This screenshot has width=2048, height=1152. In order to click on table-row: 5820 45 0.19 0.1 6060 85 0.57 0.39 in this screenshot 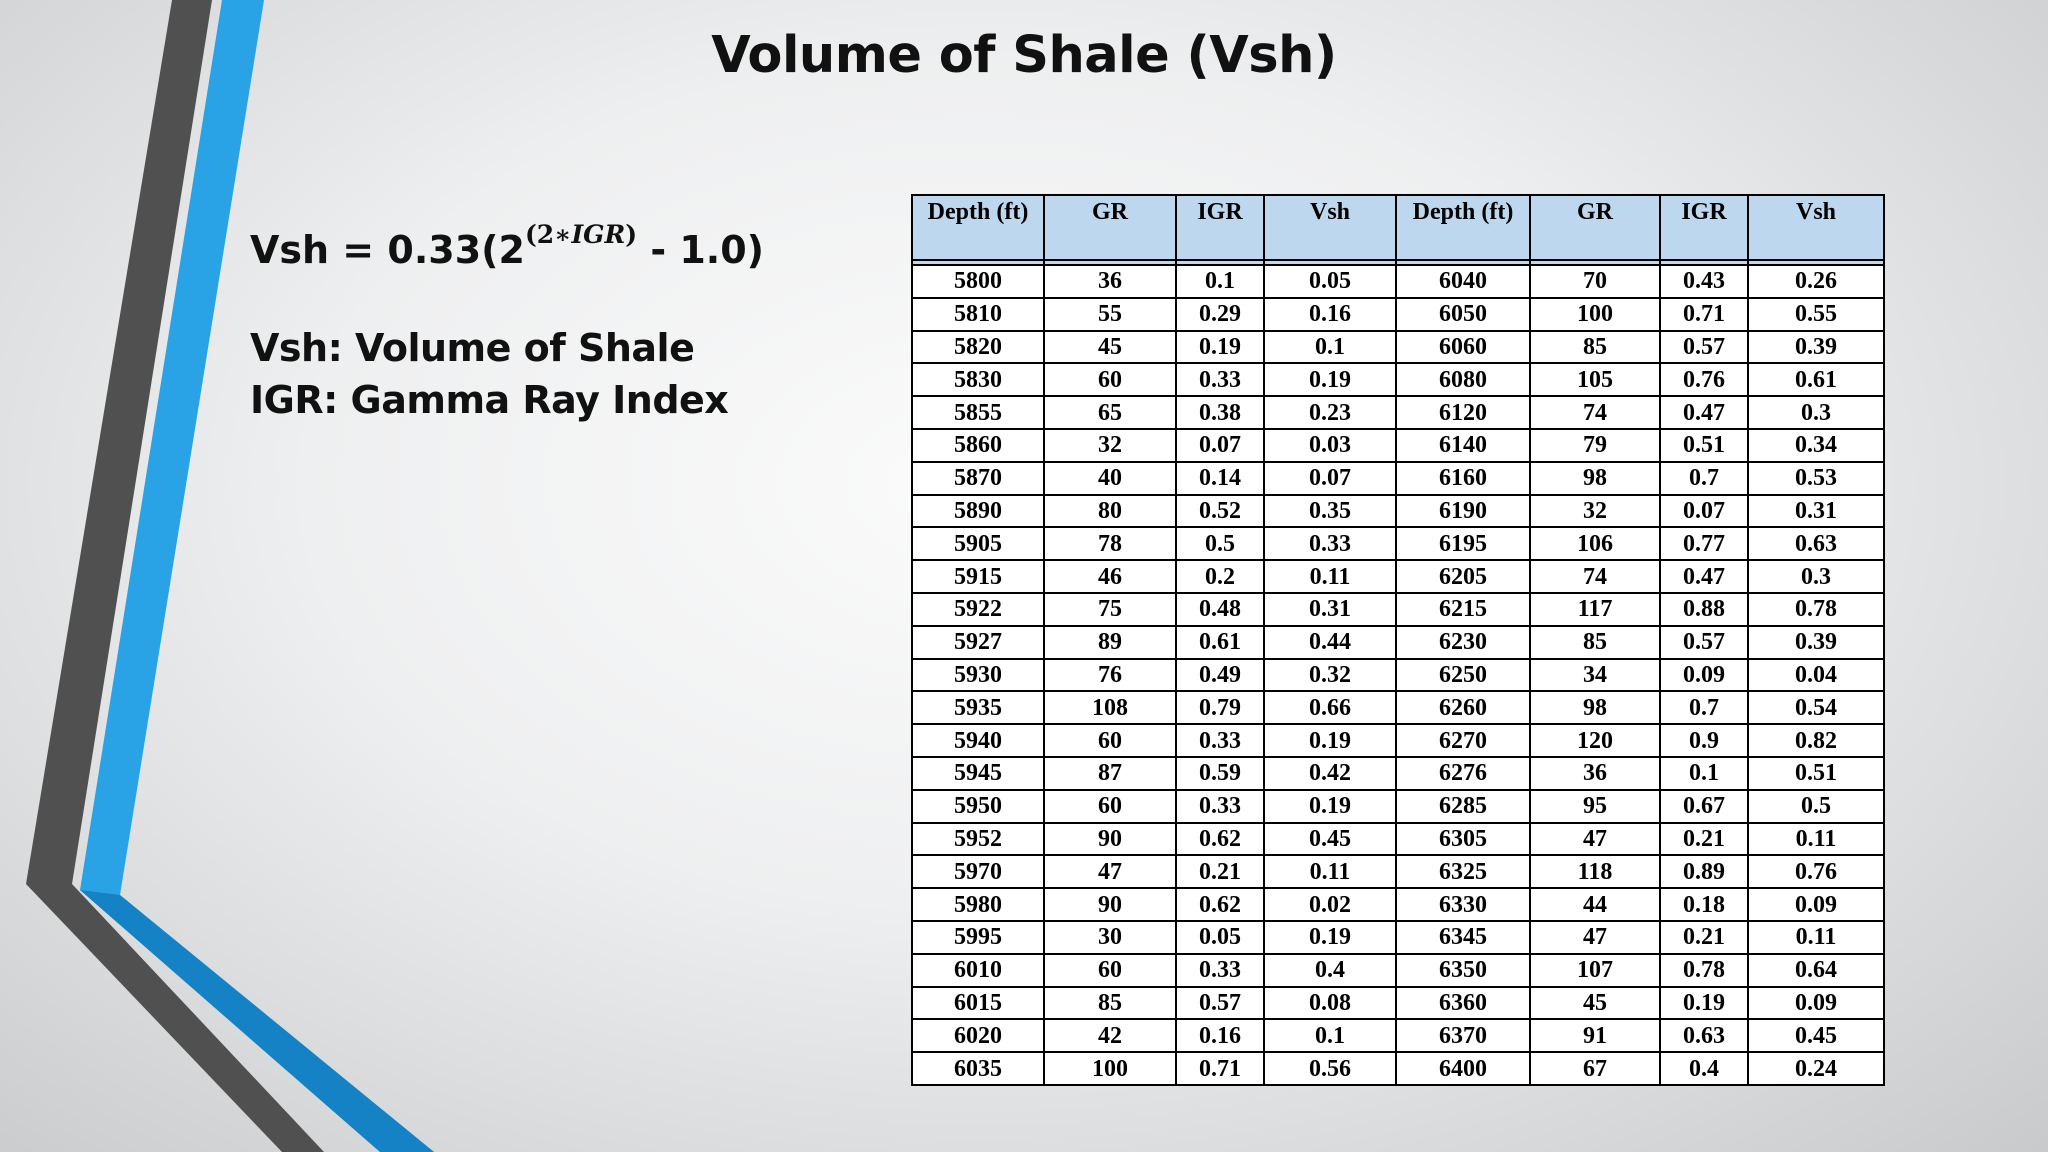, I will do `click(1398, 347)`.